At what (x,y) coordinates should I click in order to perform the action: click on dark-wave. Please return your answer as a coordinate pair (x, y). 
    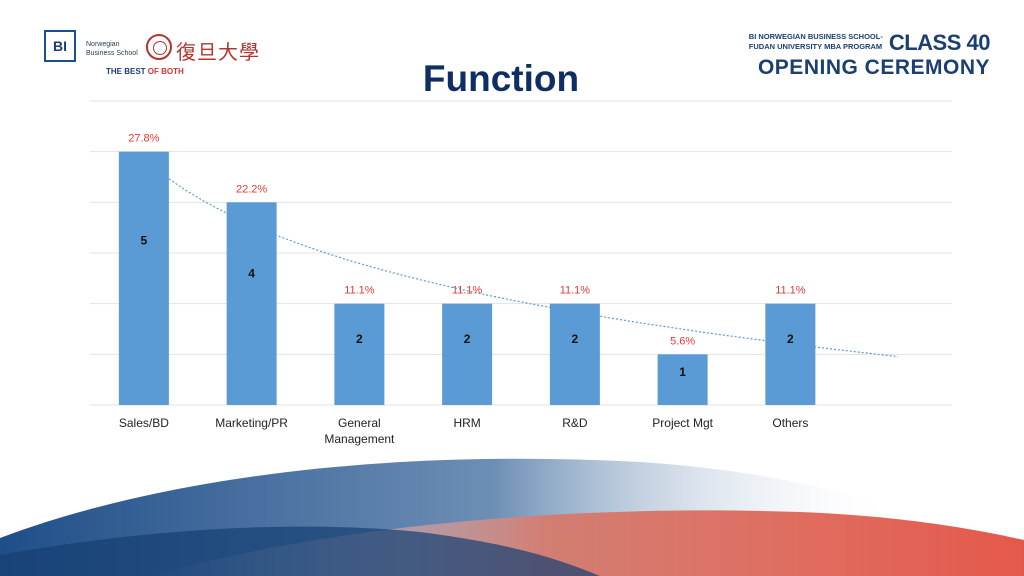
    Looking at the image, I should click on (300, 551).